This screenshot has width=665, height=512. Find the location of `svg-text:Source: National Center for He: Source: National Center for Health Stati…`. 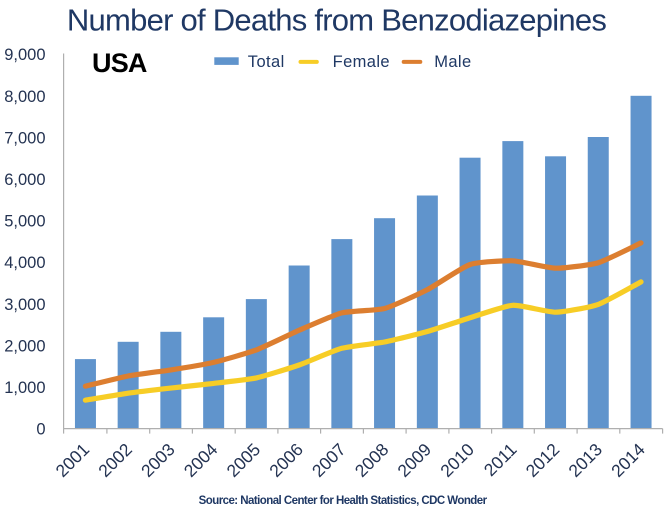

svg-text:Source: National Center for He: Source: National Center for Health Stati… is located at coordinates (343, 501).